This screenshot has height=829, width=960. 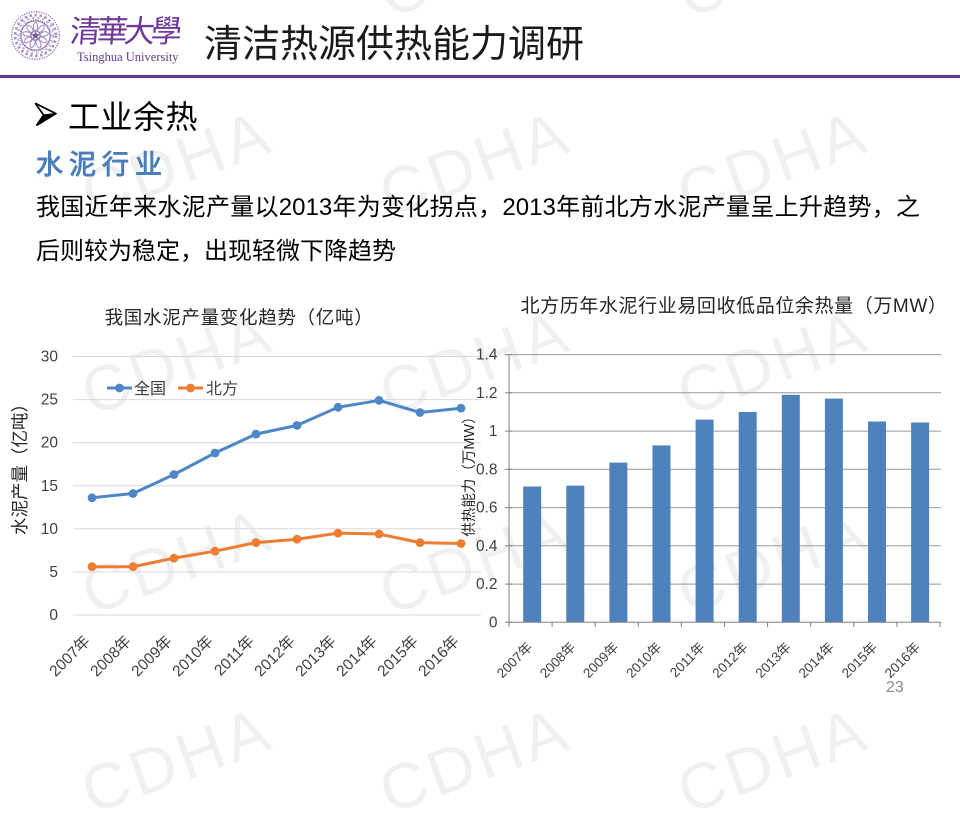 I want to click on svg-text: 2010年, so click(x=643, y=660).